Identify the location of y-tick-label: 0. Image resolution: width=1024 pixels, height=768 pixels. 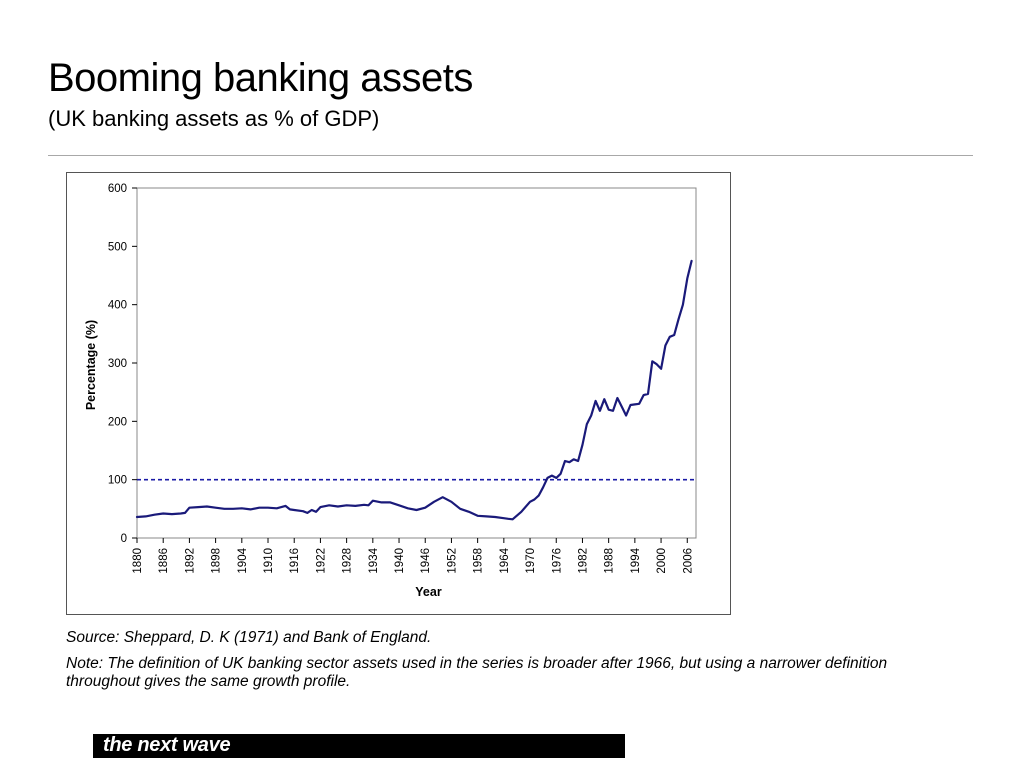
(124, 539).